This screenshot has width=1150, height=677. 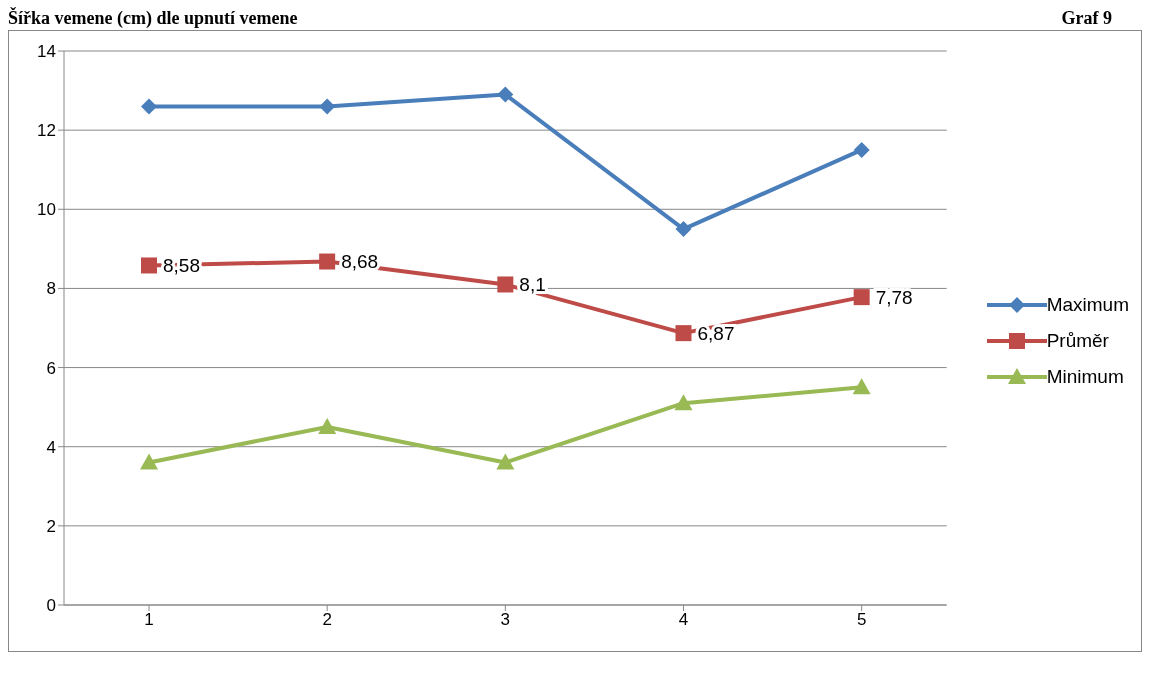 What do you see at coordinates (46, 131) in the screenshot?
I see `y-tick-label: 12` at bounding box center [46, 131].